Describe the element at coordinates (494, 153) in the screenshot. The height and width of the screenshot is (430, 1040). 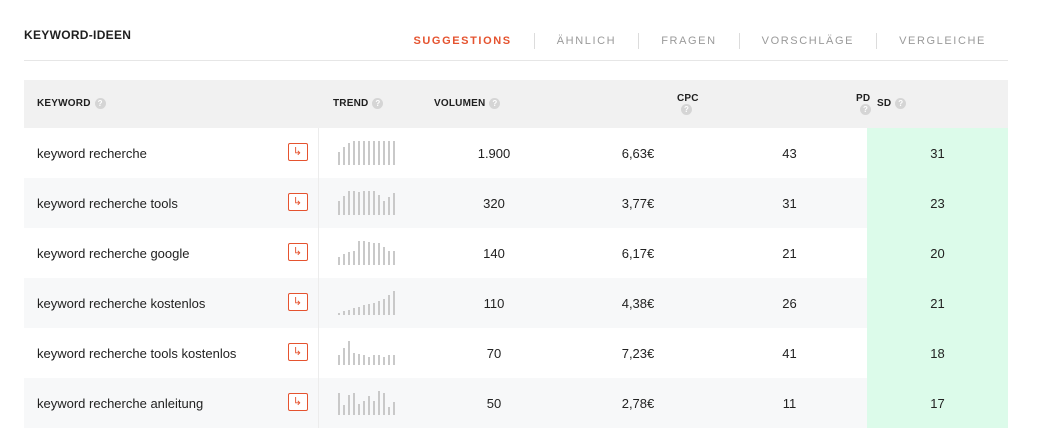
I see `volume-cell: 1.900` at that location.